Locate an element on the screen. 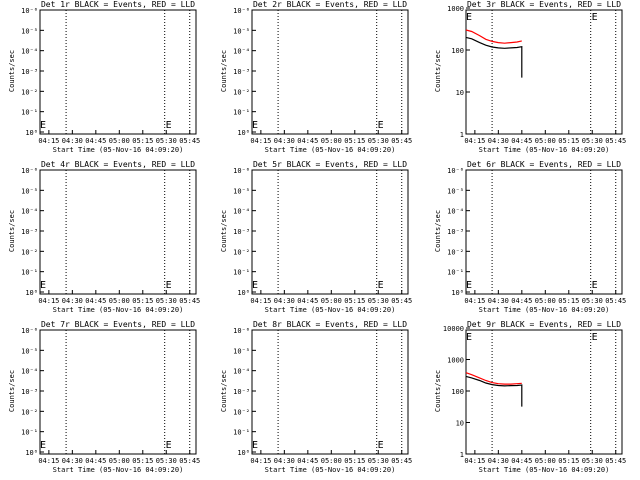 This screenshot has height=480, width=640. panel-title: Det 2r BLACK = Events, RED = LLD is located at coordinates (330, 4).